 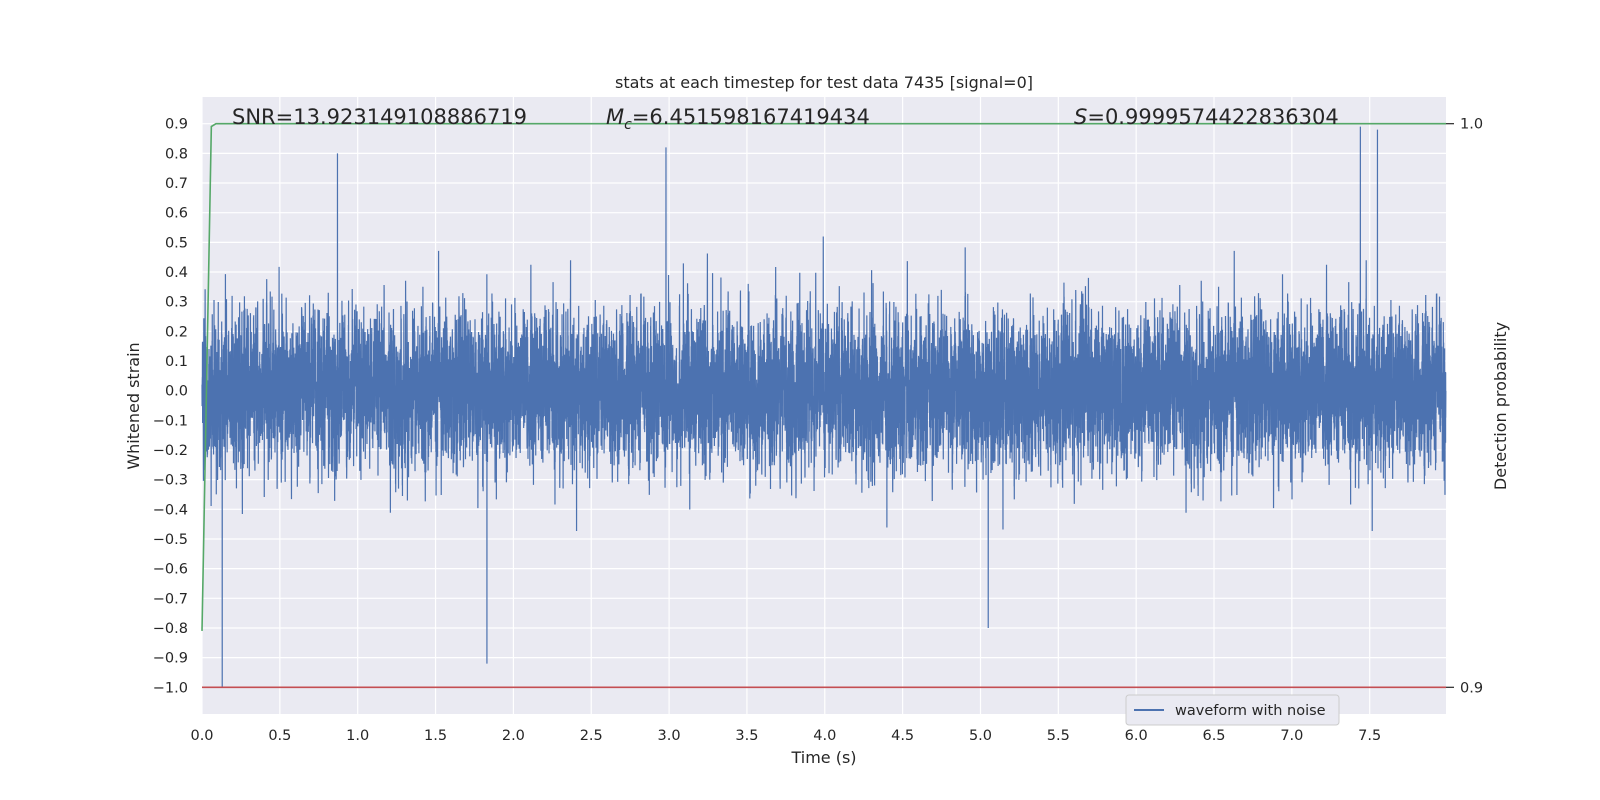 What do you see at coordinates (170, 659) in the screenshot?
I see `y-tick-label: −0.9` at bounding box center [170, 659].